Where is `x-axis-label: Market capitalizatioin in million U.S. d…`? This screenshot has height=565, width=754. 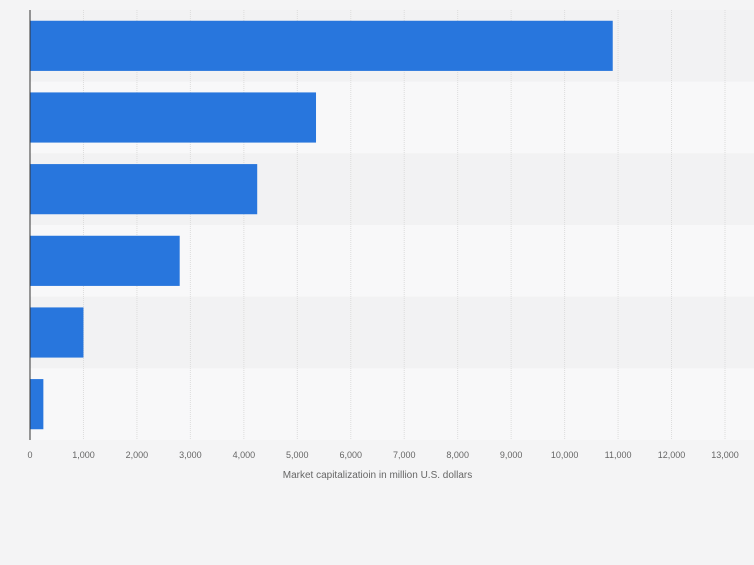 x-axis-label: Market capitalizatioin in million U.S. d… is located at coordinates (378, 475).